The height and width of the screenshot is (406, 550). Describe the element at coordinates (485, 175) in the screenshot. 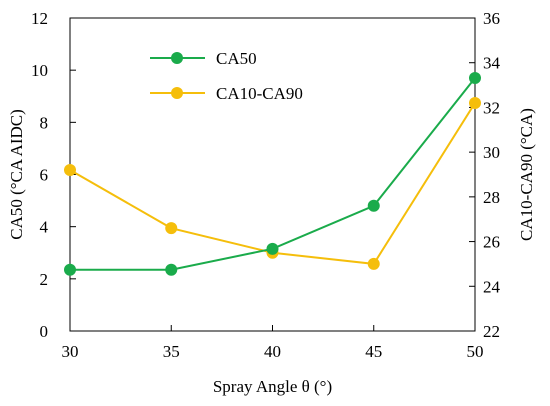

I see `right-axis-ticks: 22 24 26 28 30 32 34 36` at that location.